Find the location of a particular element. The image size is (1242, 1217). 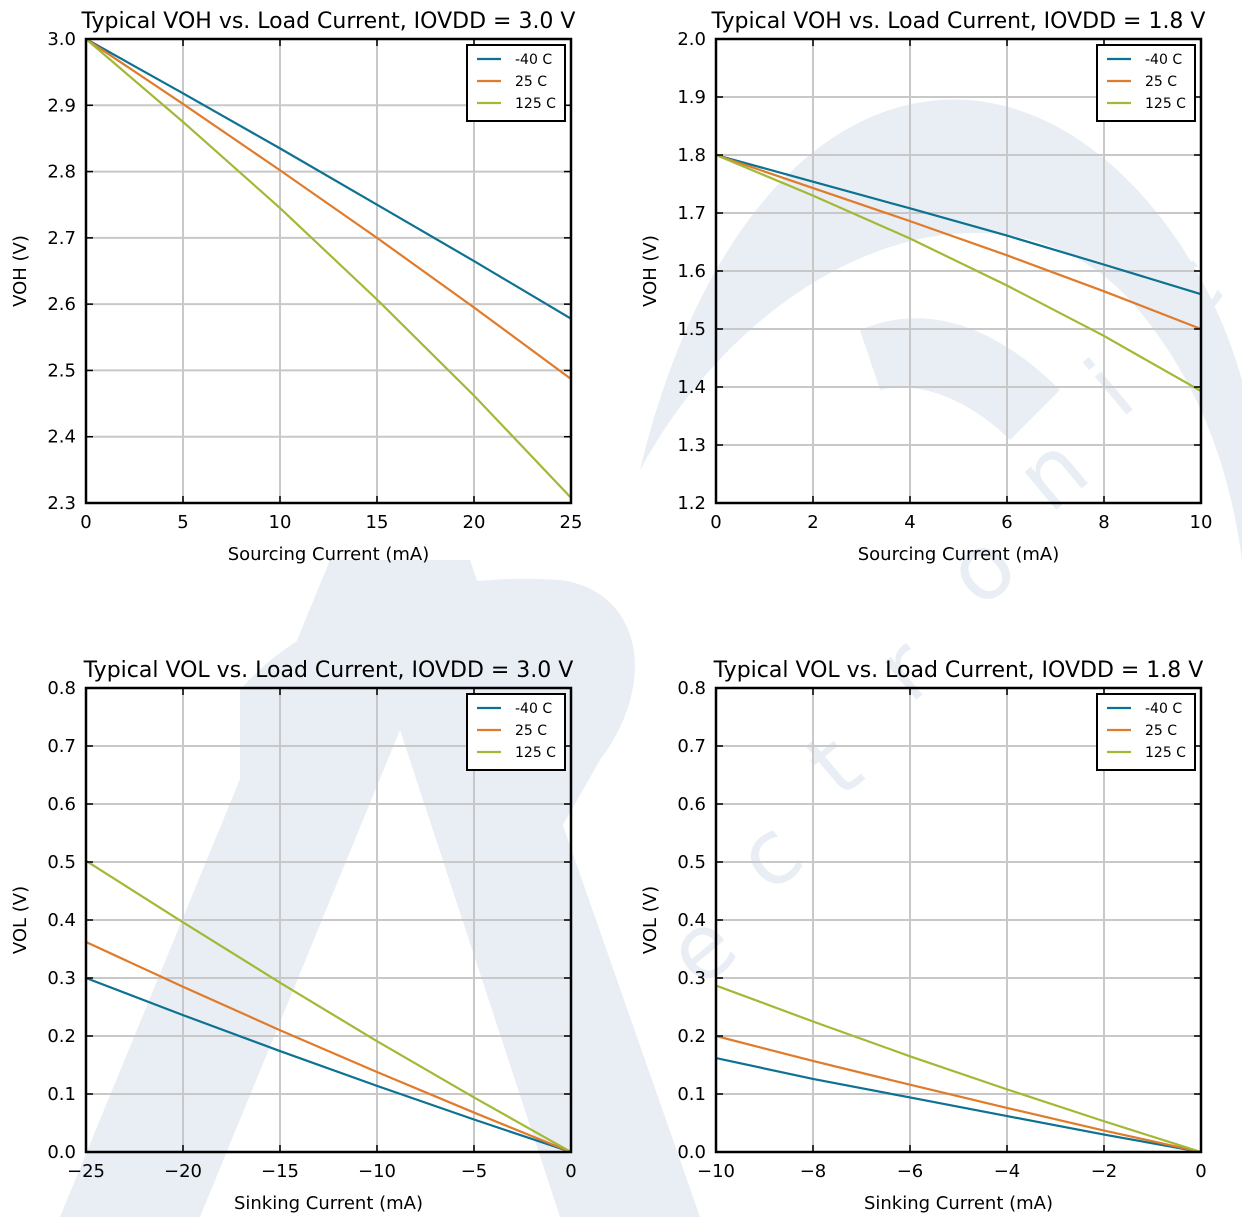

y-tick-label: 2.9 is located at coordinates (61, 105).